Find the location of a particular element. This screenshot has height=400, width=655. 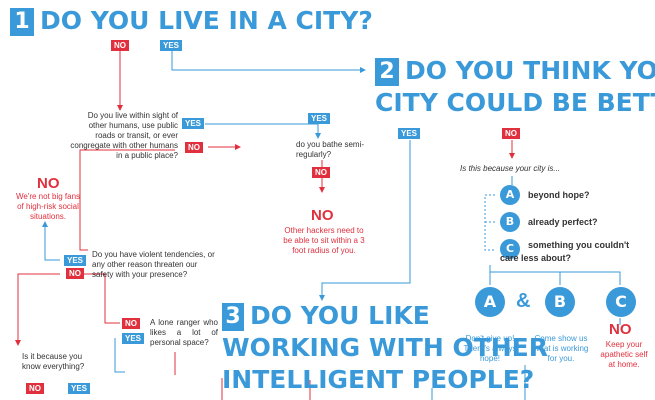

question-know-everything: Is it because you know everything? is located at coordinates (53, 361).